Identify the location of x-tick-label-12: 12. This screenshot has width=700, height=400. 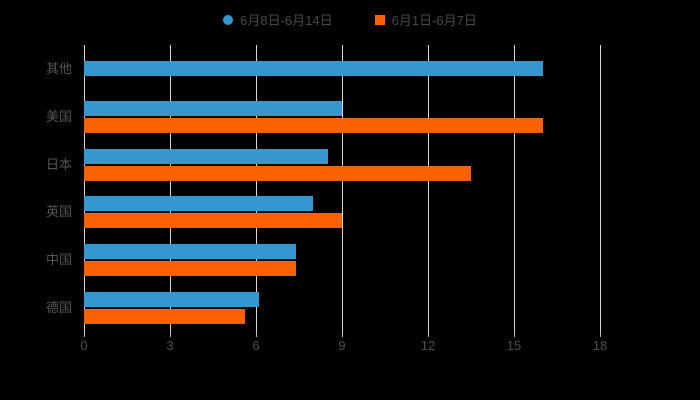
(428, 345).